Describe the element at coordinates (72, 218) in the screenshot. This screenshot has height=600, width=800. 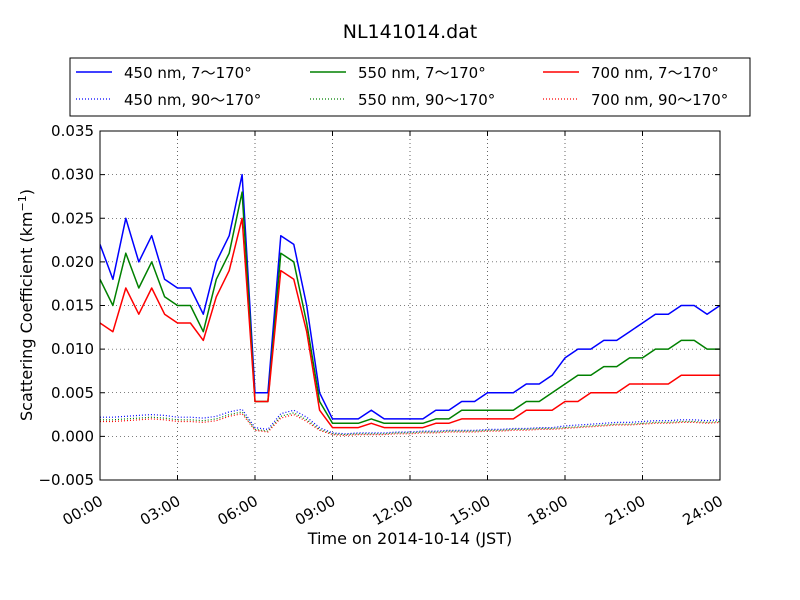
I see `y-tick-label: 0.025` at that location.